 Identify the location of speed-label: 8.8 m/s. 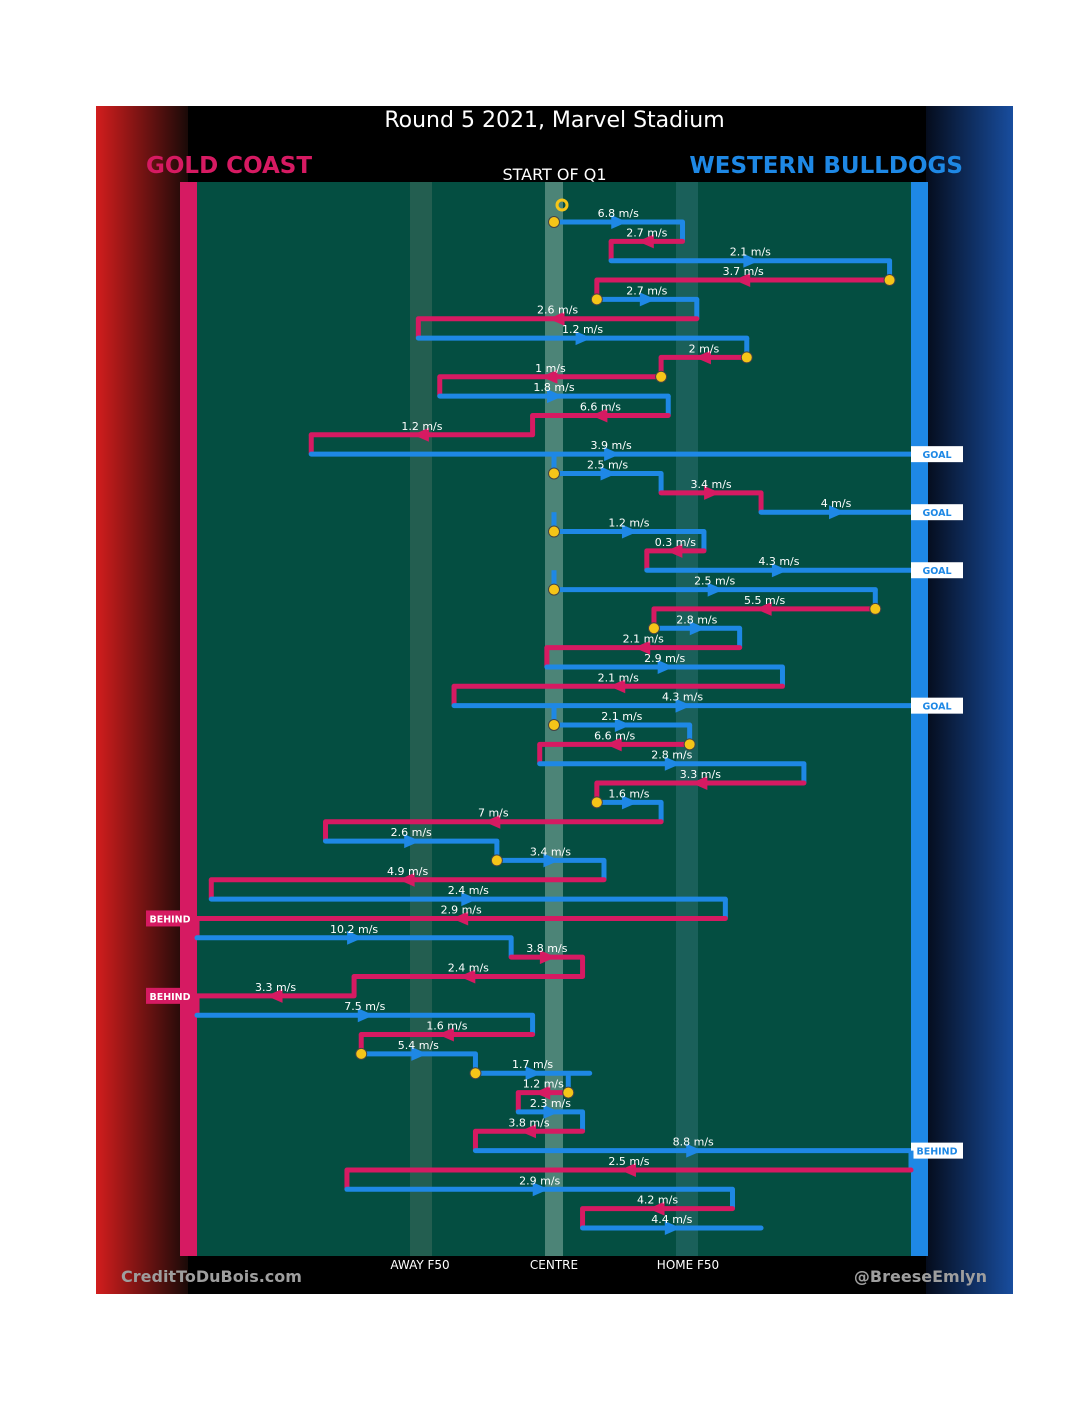
(693, 1142).